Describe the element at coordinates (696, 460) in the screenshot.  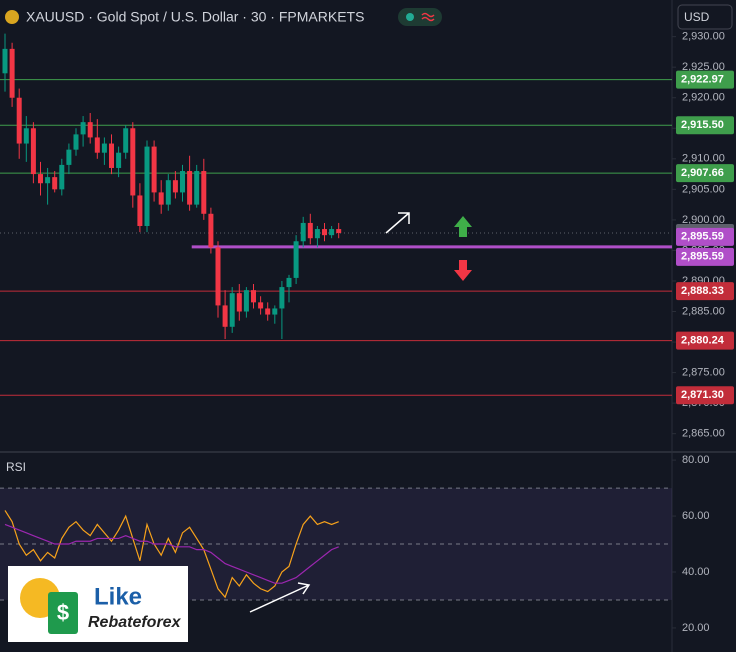
I see `y-tick-label: 80.00` at that location.